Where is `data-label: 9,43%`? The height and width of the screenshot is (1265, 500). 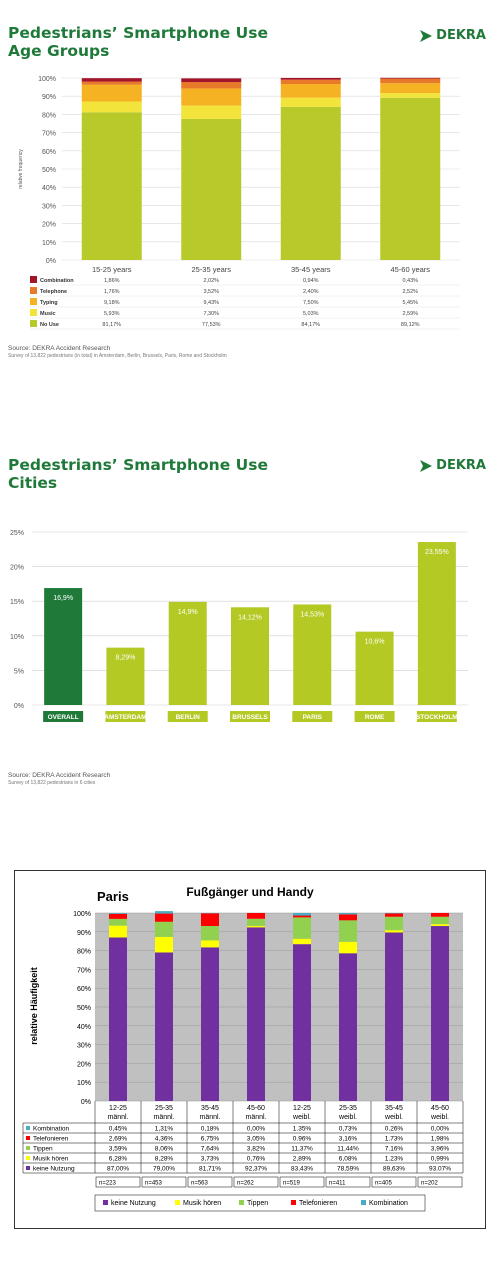 data-label: 9,43% is located at coordinates (211, 303).